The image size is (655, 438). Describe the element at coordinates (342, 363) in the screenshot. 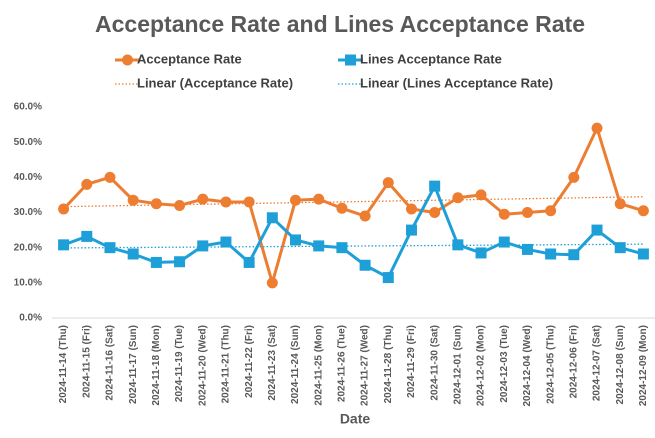

I see `x-tick-label: 2024-11-26 (Tue)` at that location.